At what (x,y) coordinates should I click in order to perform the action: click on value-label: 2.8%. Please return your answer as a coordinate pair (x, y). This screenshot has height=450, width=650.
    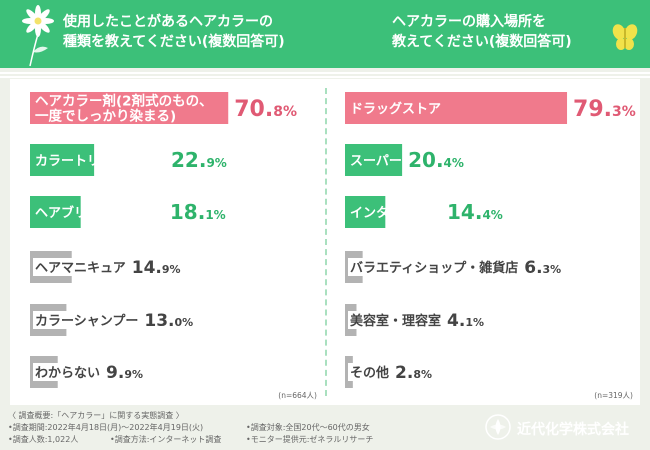
    Looking at the image, I should click on (413, 373).